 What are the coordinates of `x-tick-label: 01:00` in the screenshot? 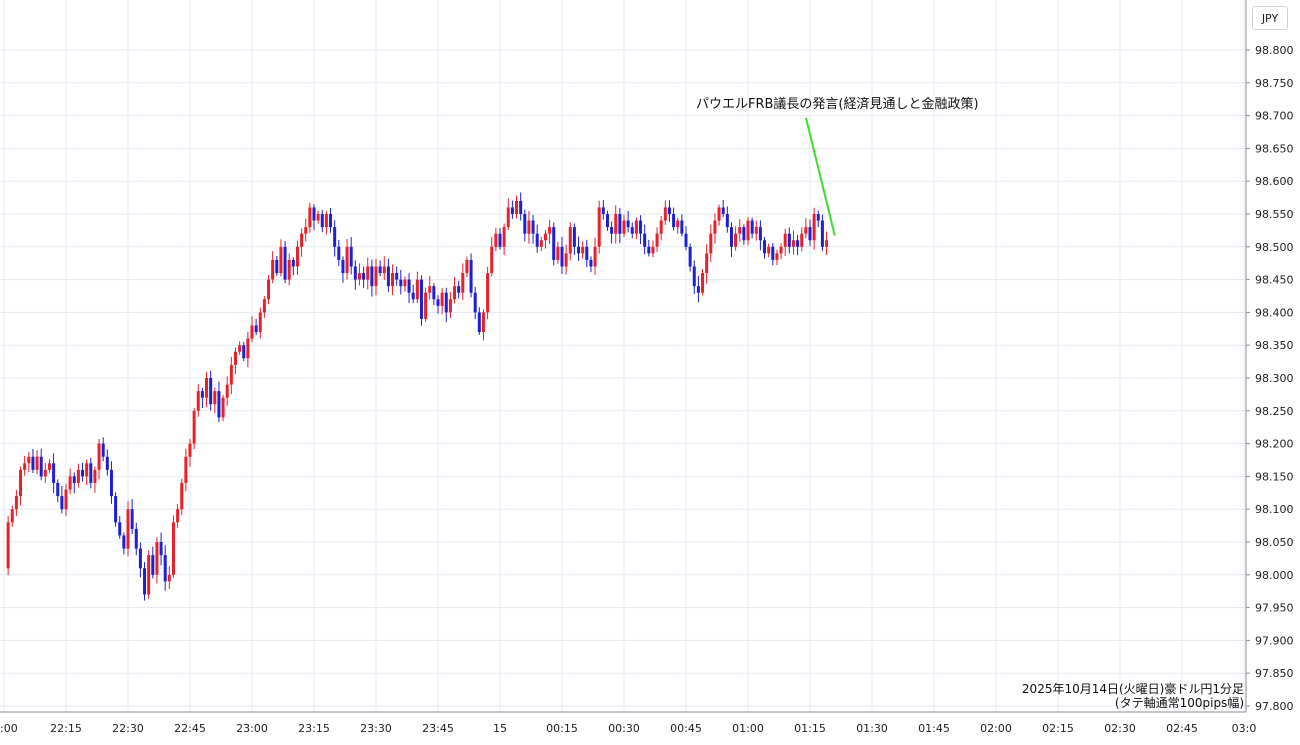 It's located at (748, 728).